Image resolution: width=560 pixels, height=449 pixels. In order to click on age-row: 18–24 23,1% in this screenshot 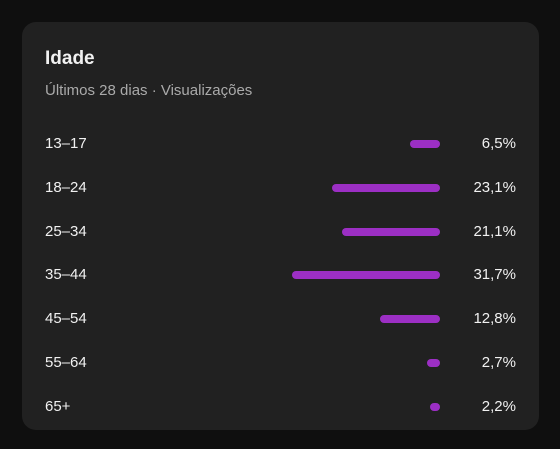, I will do `click(280, 188)`.